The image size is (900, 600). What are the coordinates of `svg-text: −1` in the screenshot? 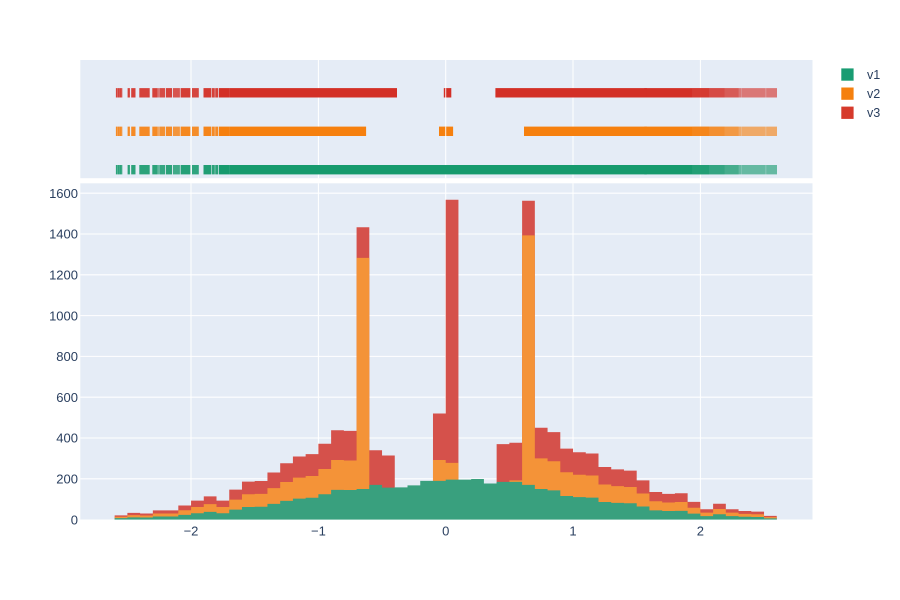 It's located at (318, 531).